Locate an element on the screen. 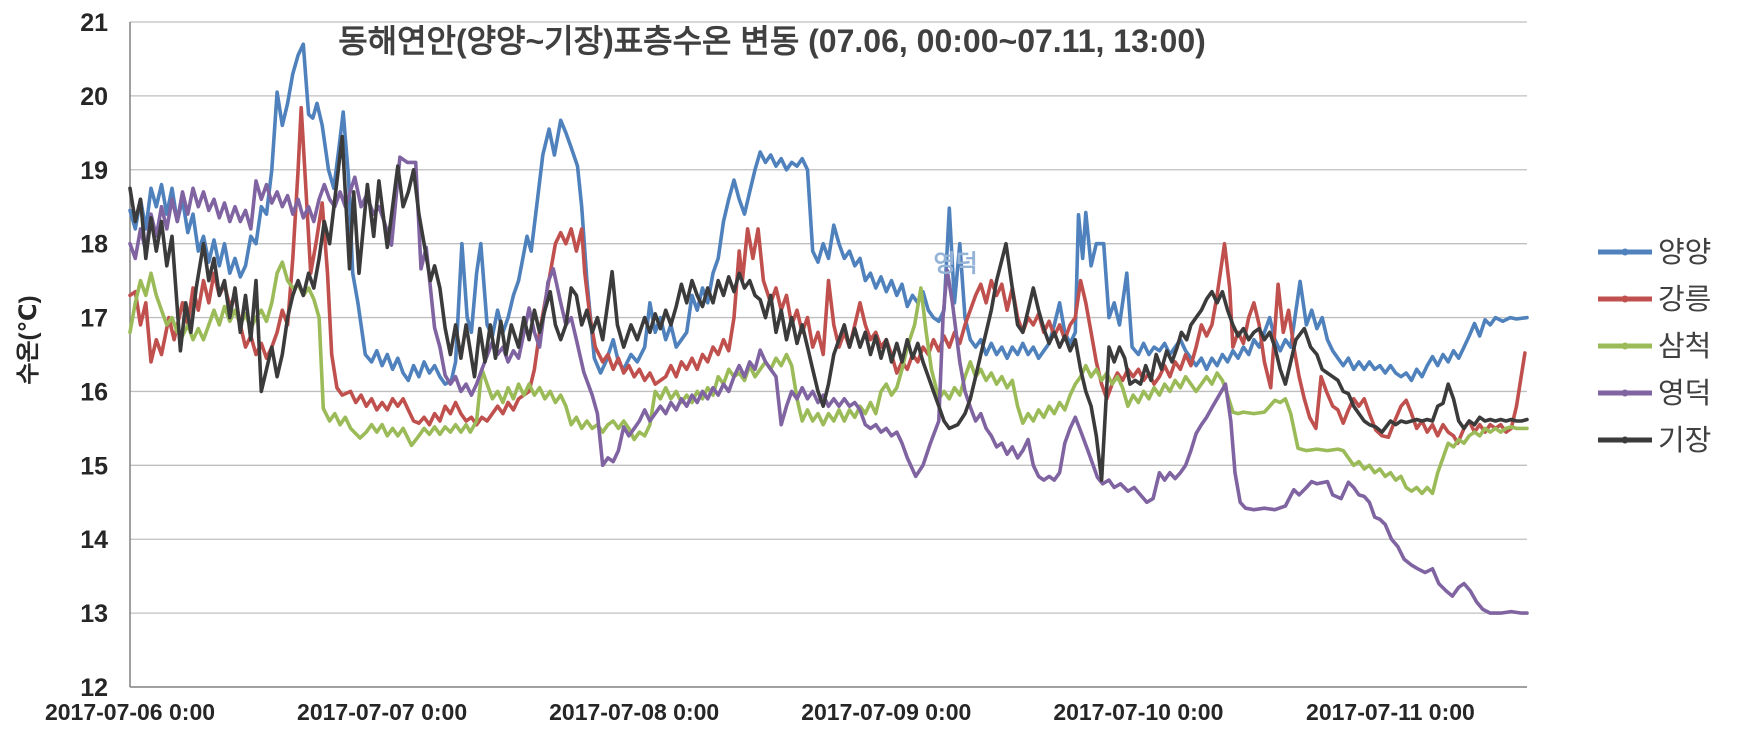 This screenshot has height=744, width=1740. legend-item-samcheok: 삼척 is located at coordinates (1654, 346).